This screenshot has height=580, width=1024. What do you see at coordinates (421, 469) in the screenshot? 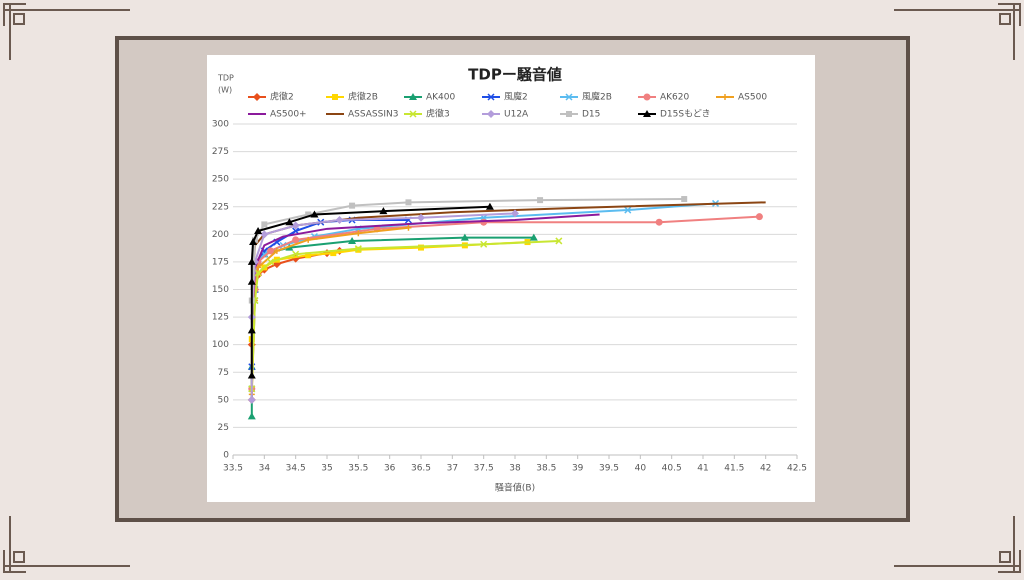
I see `x-tick-label: 36.5` at bounding box center [421, 469].